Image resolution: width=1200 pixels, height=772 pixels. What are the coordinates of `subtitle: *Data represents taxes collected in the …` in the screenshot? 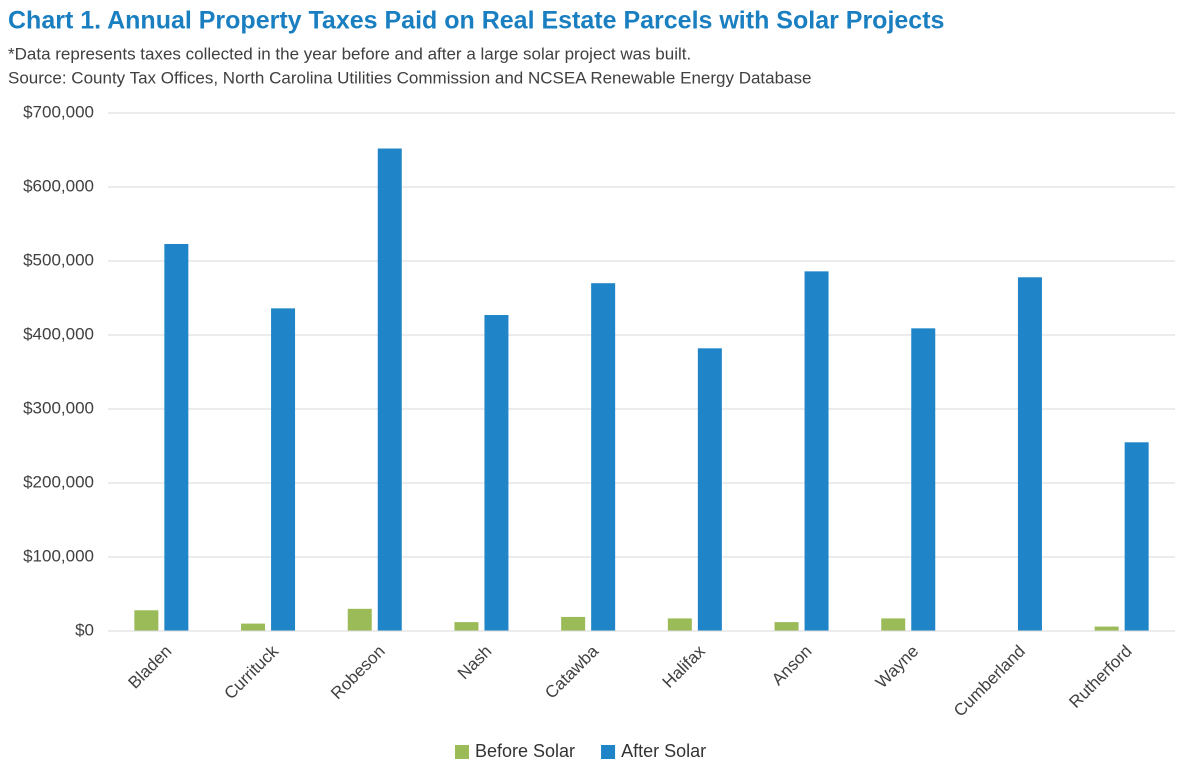 It's located at (349, 53).